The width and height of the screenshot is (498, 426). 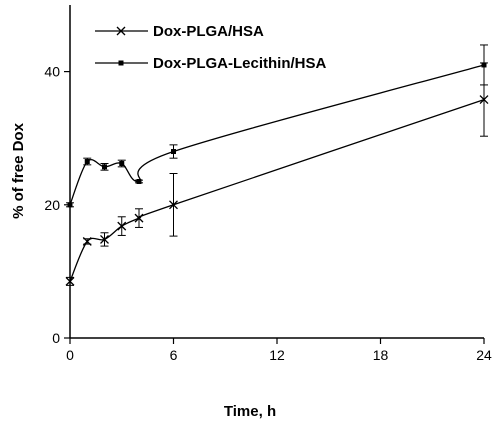 I want to click on legend-entry-2: Dox-PLGA-Lecithin/HSA, so click(x=211, y=63).